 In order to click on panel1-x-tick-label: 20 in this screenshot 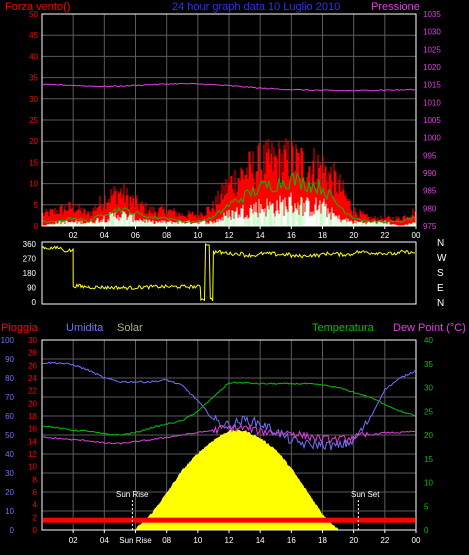, I will do `click(353, 235)`.